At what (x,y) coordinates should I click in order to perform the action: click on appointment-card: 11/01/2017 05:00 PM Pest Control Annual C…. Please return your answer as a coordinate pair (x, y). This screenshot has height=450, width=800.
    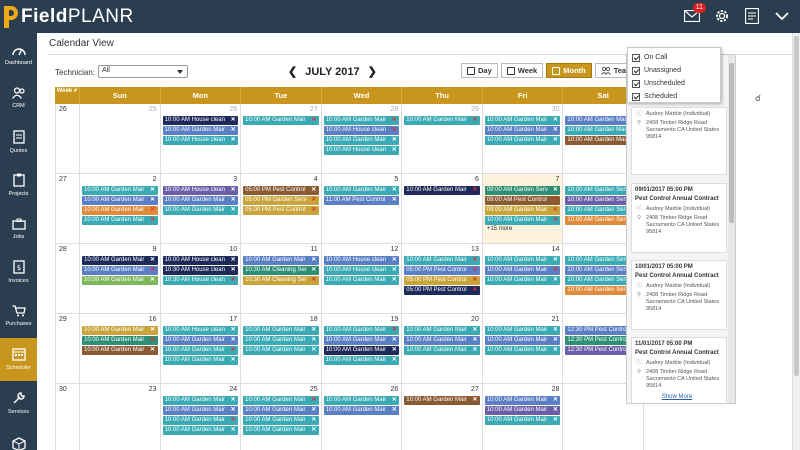
    Looking at the image, I should click on (679, 370).